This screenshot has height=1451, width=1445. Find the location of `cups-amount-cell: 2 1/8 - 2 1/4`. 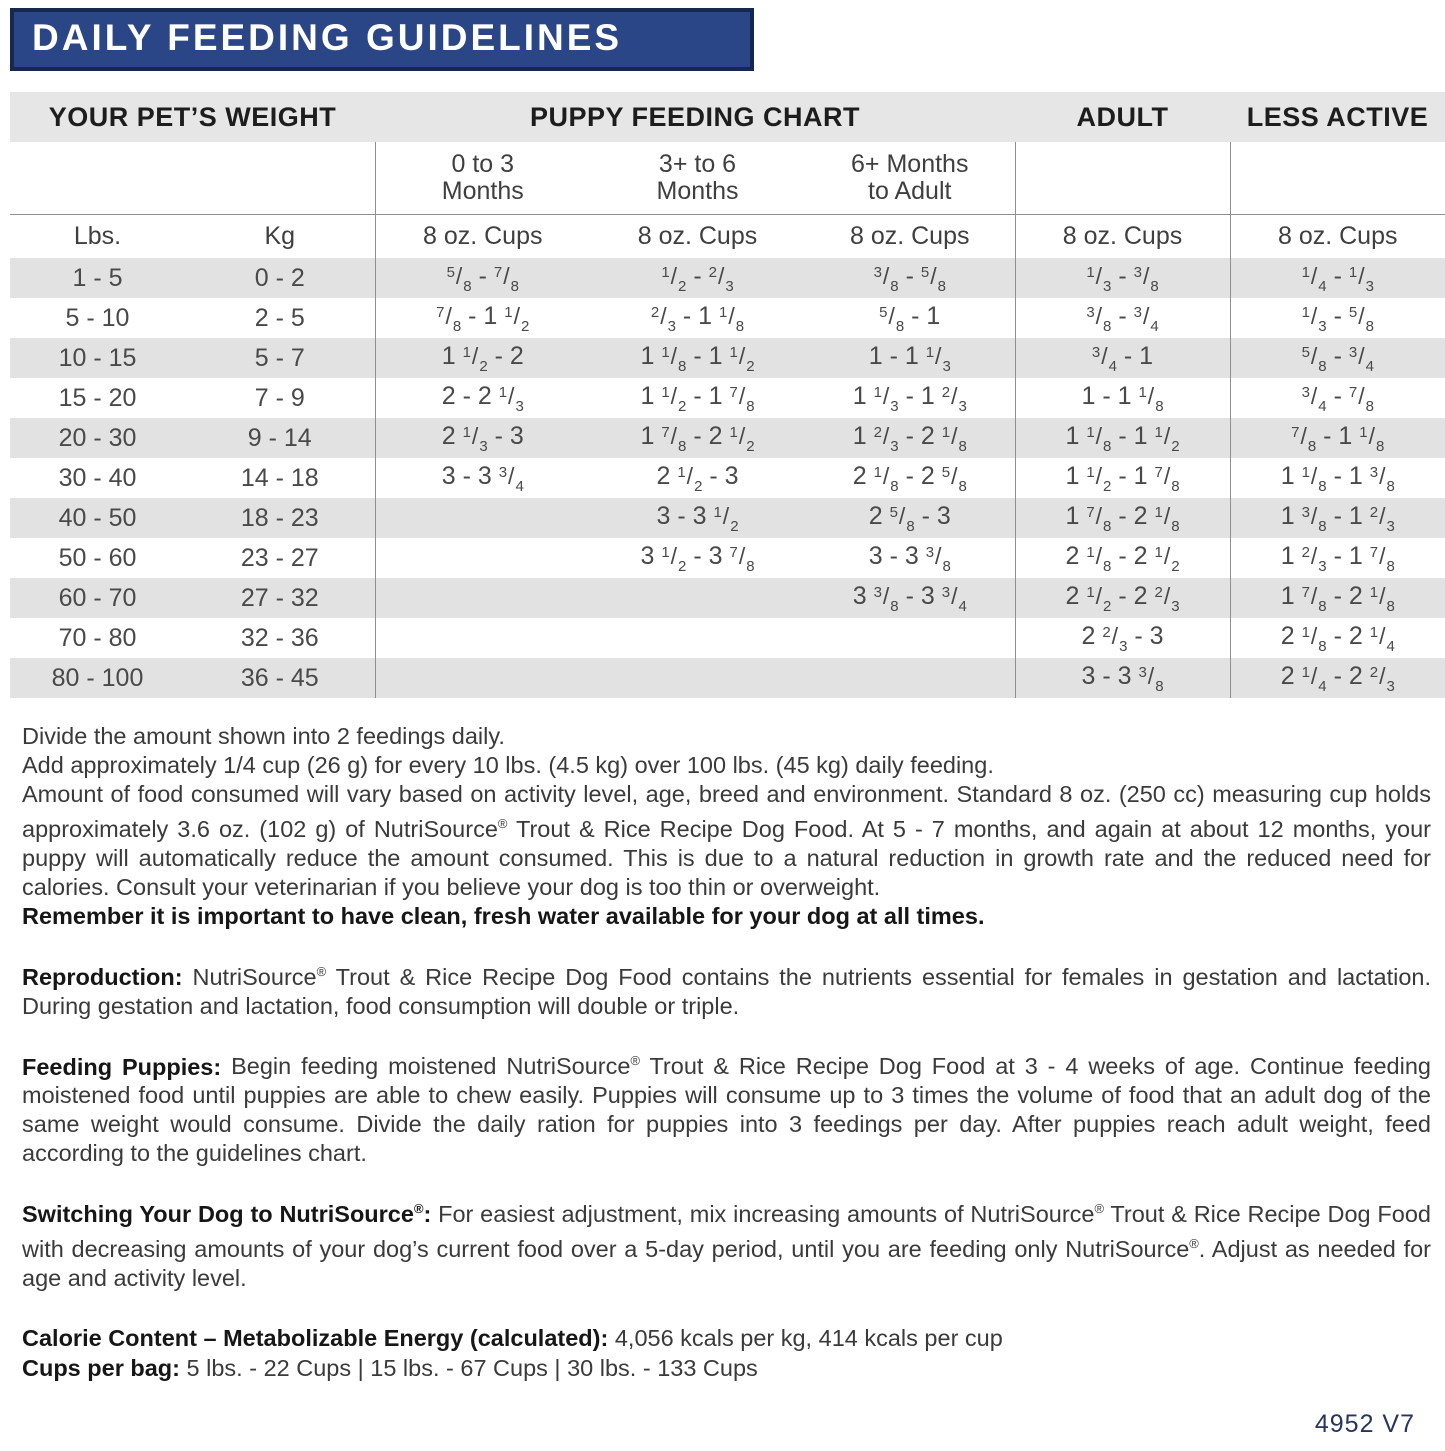

cups-amount-cell: 2 1/8 - 2 1/4 is located at coordinates (1337, 638).